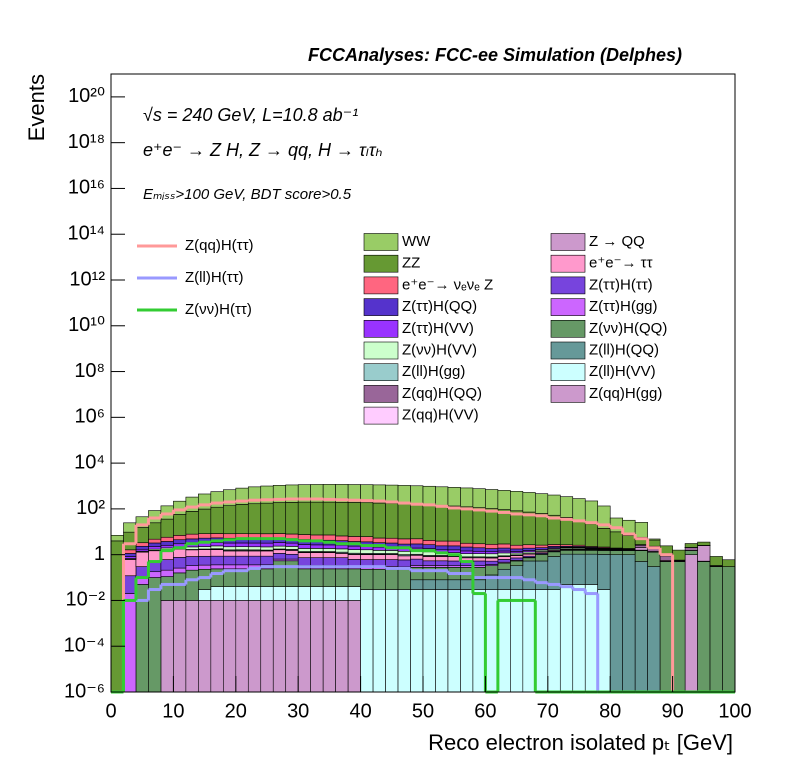 The image size is (796, 772). I want to click on legend-label: Z(νν)H(VV), so click(439, 349).